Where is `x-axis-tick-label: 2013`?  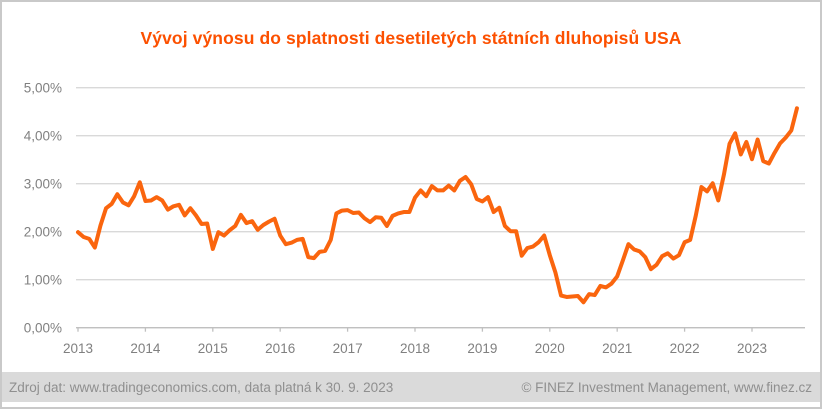 x-axis-tick-label: 2013 is located at coordinates (78, 348).